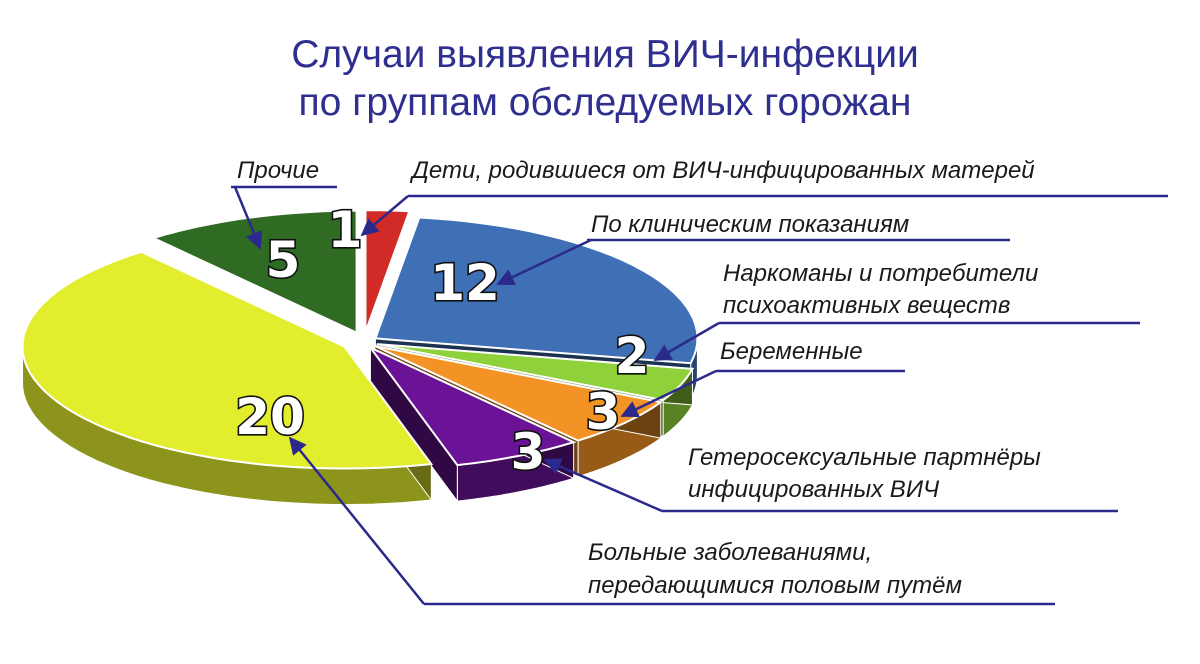 The height and width of the screenshot is (664, 1200). I want to click on chart-title-line-2: по группам обследуемых горожан, so click(605, 102).